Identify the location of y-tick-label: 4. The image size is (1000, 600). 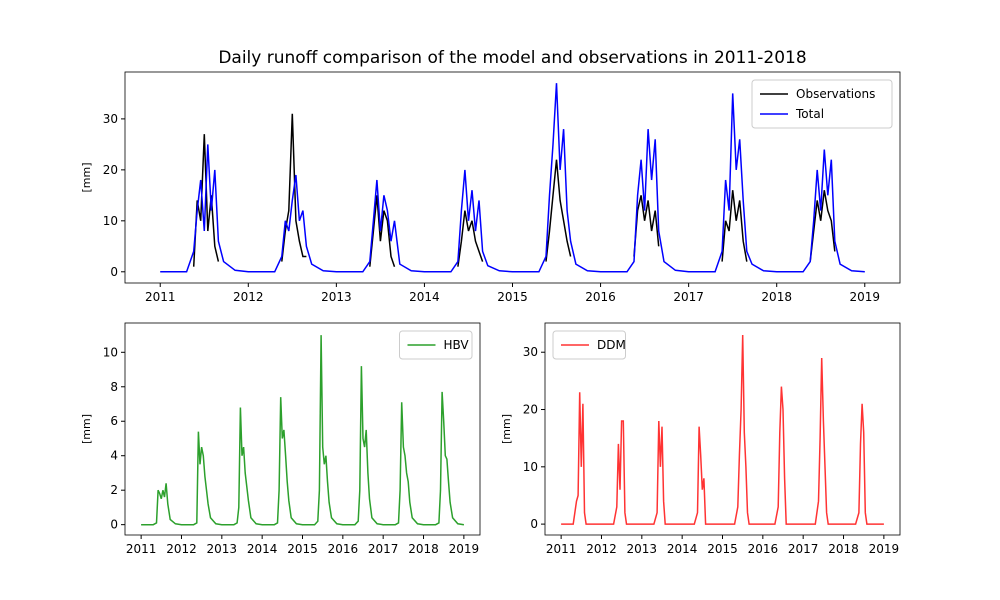
(114, 456).